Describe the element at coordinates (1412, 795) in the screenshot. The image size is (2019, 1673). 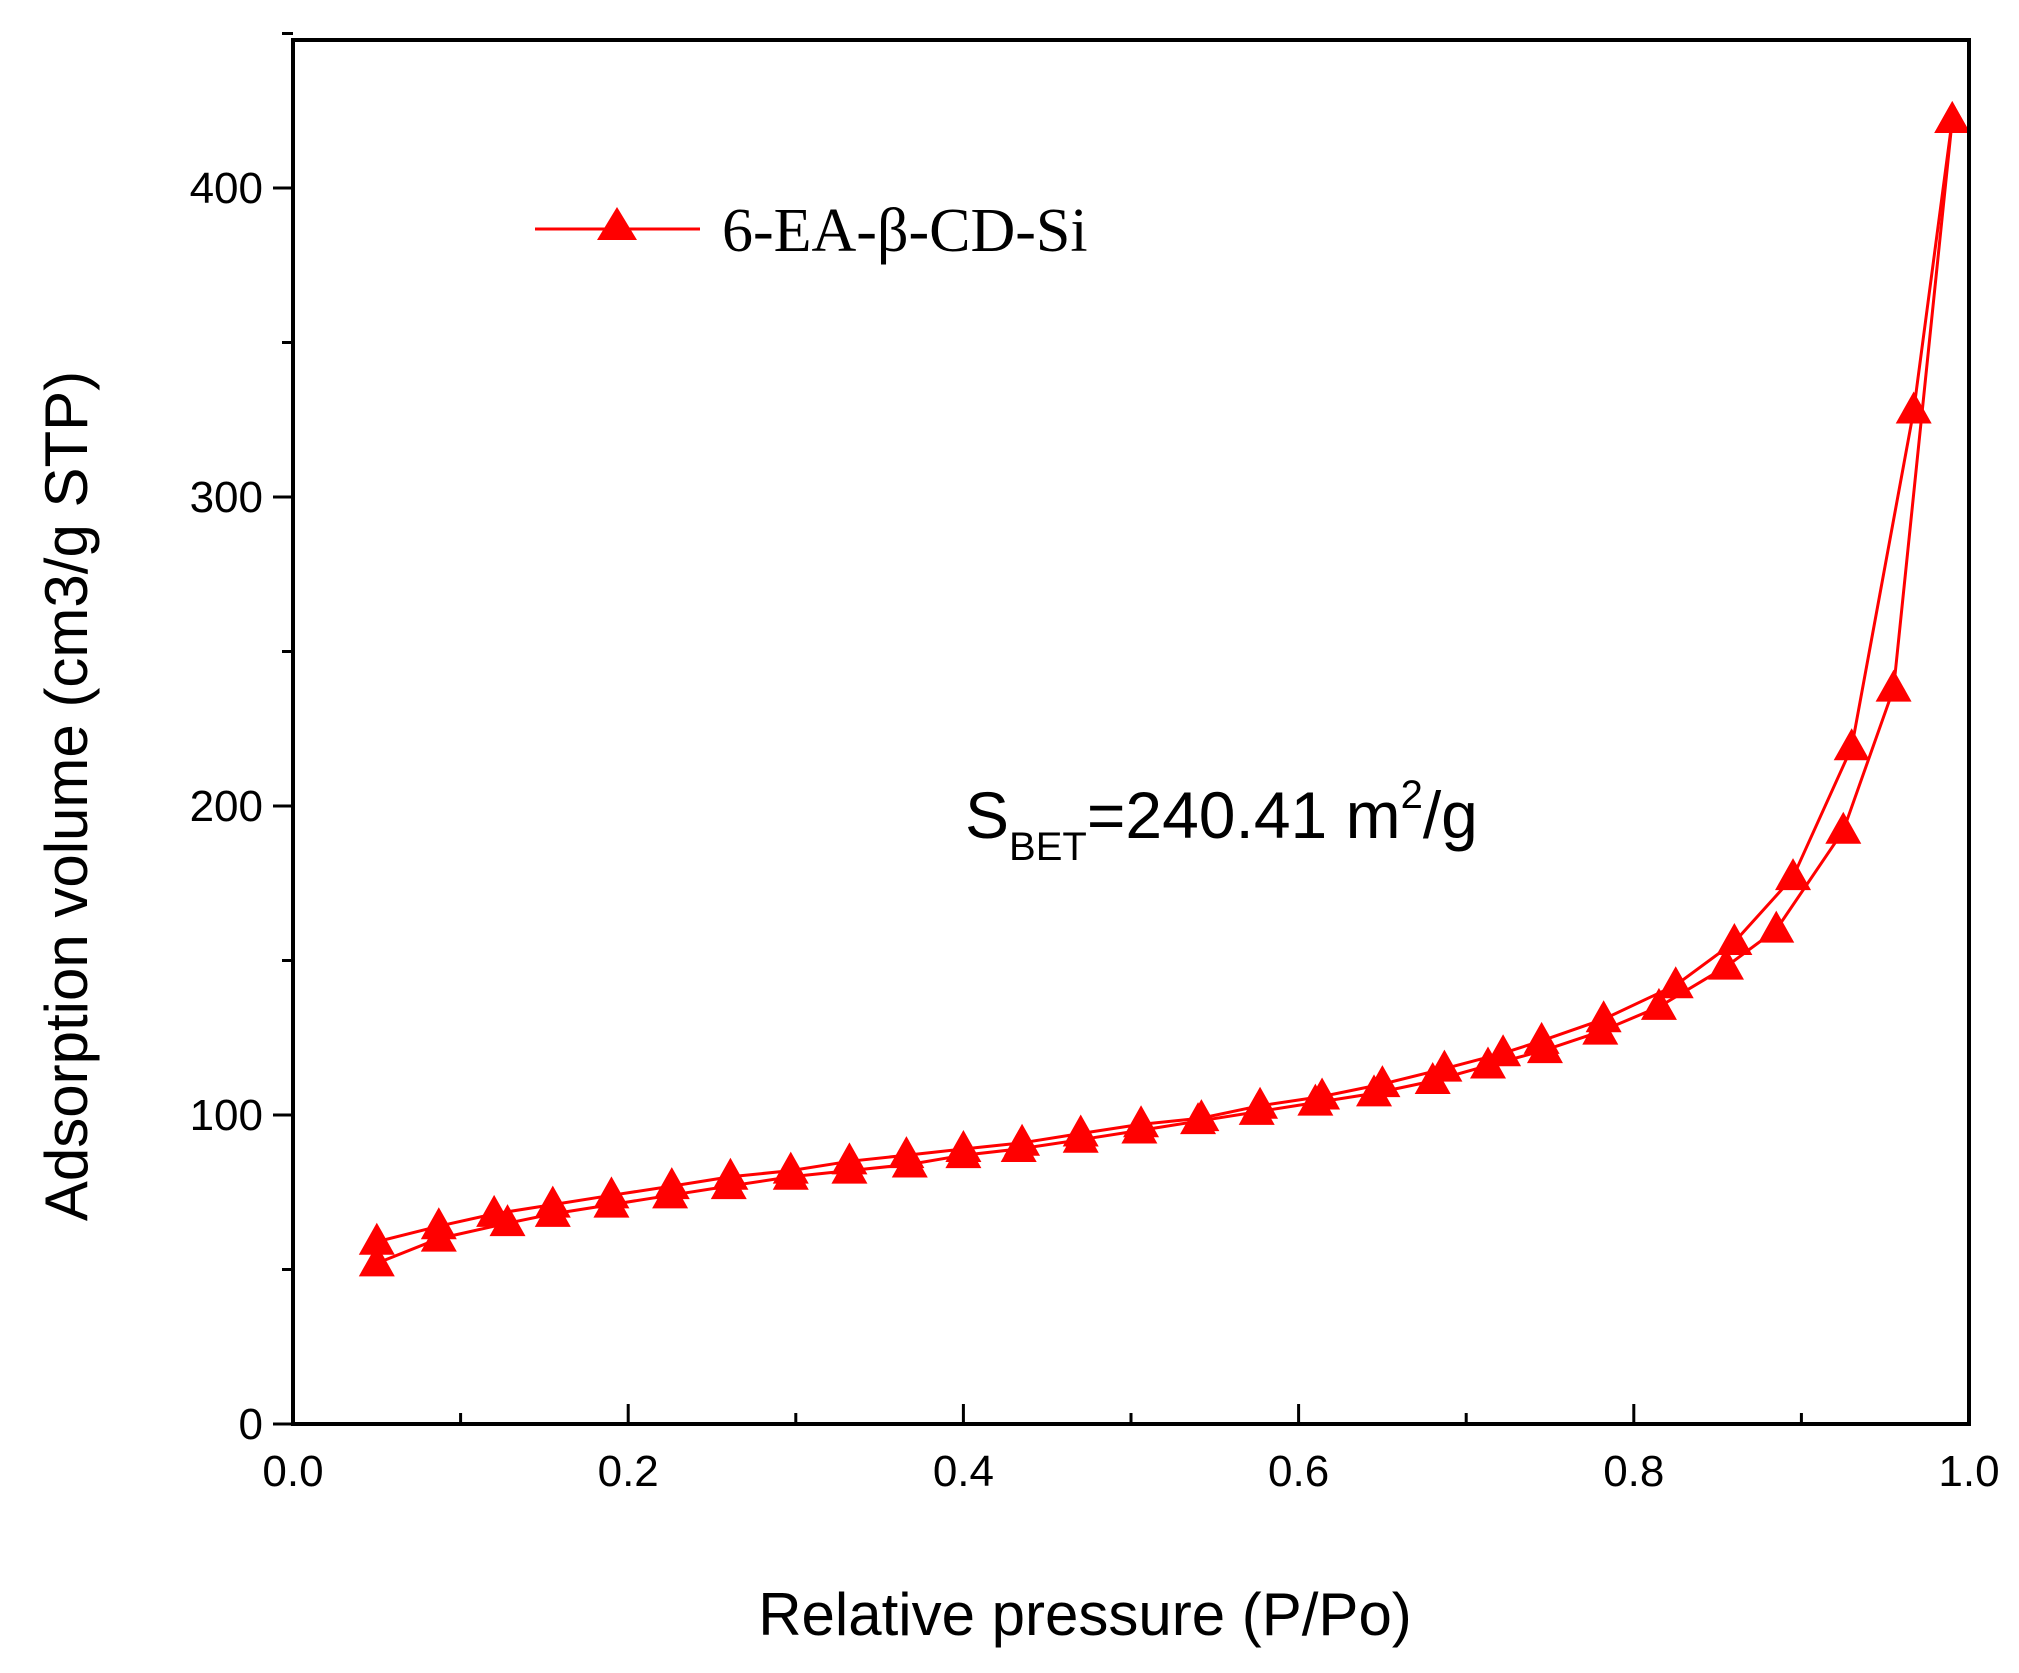
I see `bet-annotation-superscript: 2` at that location.